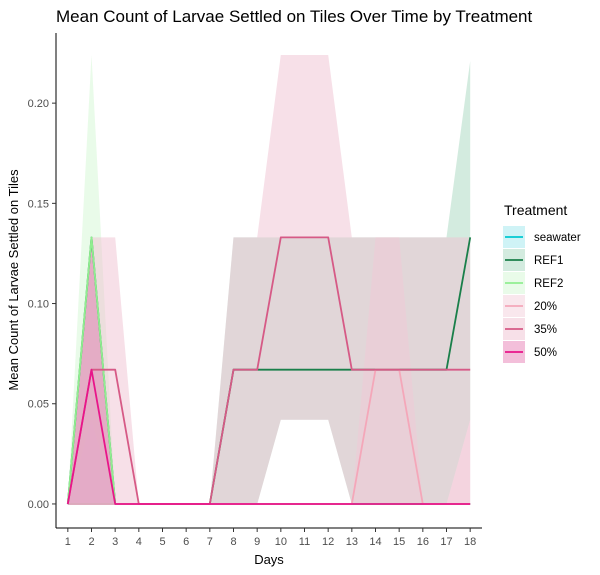 Image resolution: width=600 pixels, height=575 pixels. Describe the element at coordinates (38, 305) in the screenshot. I see `y-tick-label: 0.10` at that location.